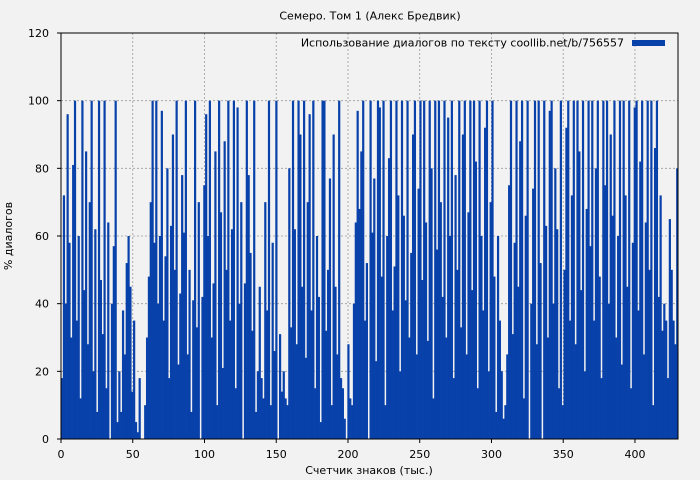 Image resolution: width=700 pixels, height=480 pixels. I want to click on x-tick-label: 400, so click(634, 454).